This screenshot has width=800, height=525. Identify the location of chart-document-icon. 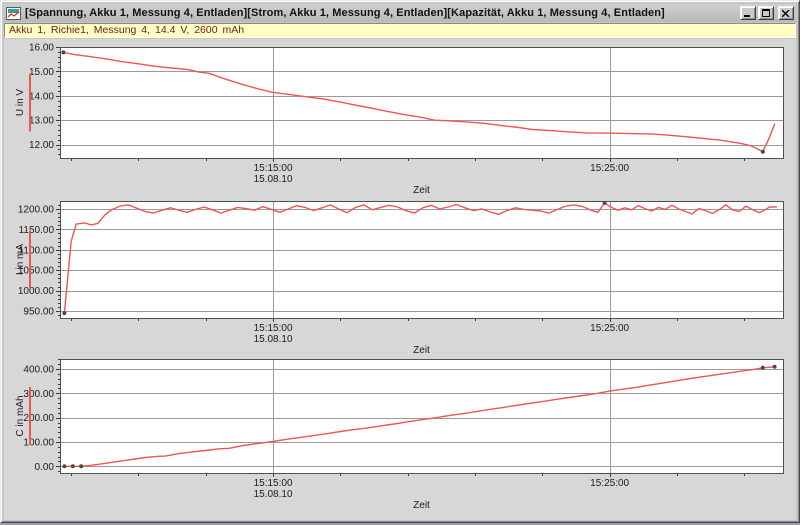
(13, 13).